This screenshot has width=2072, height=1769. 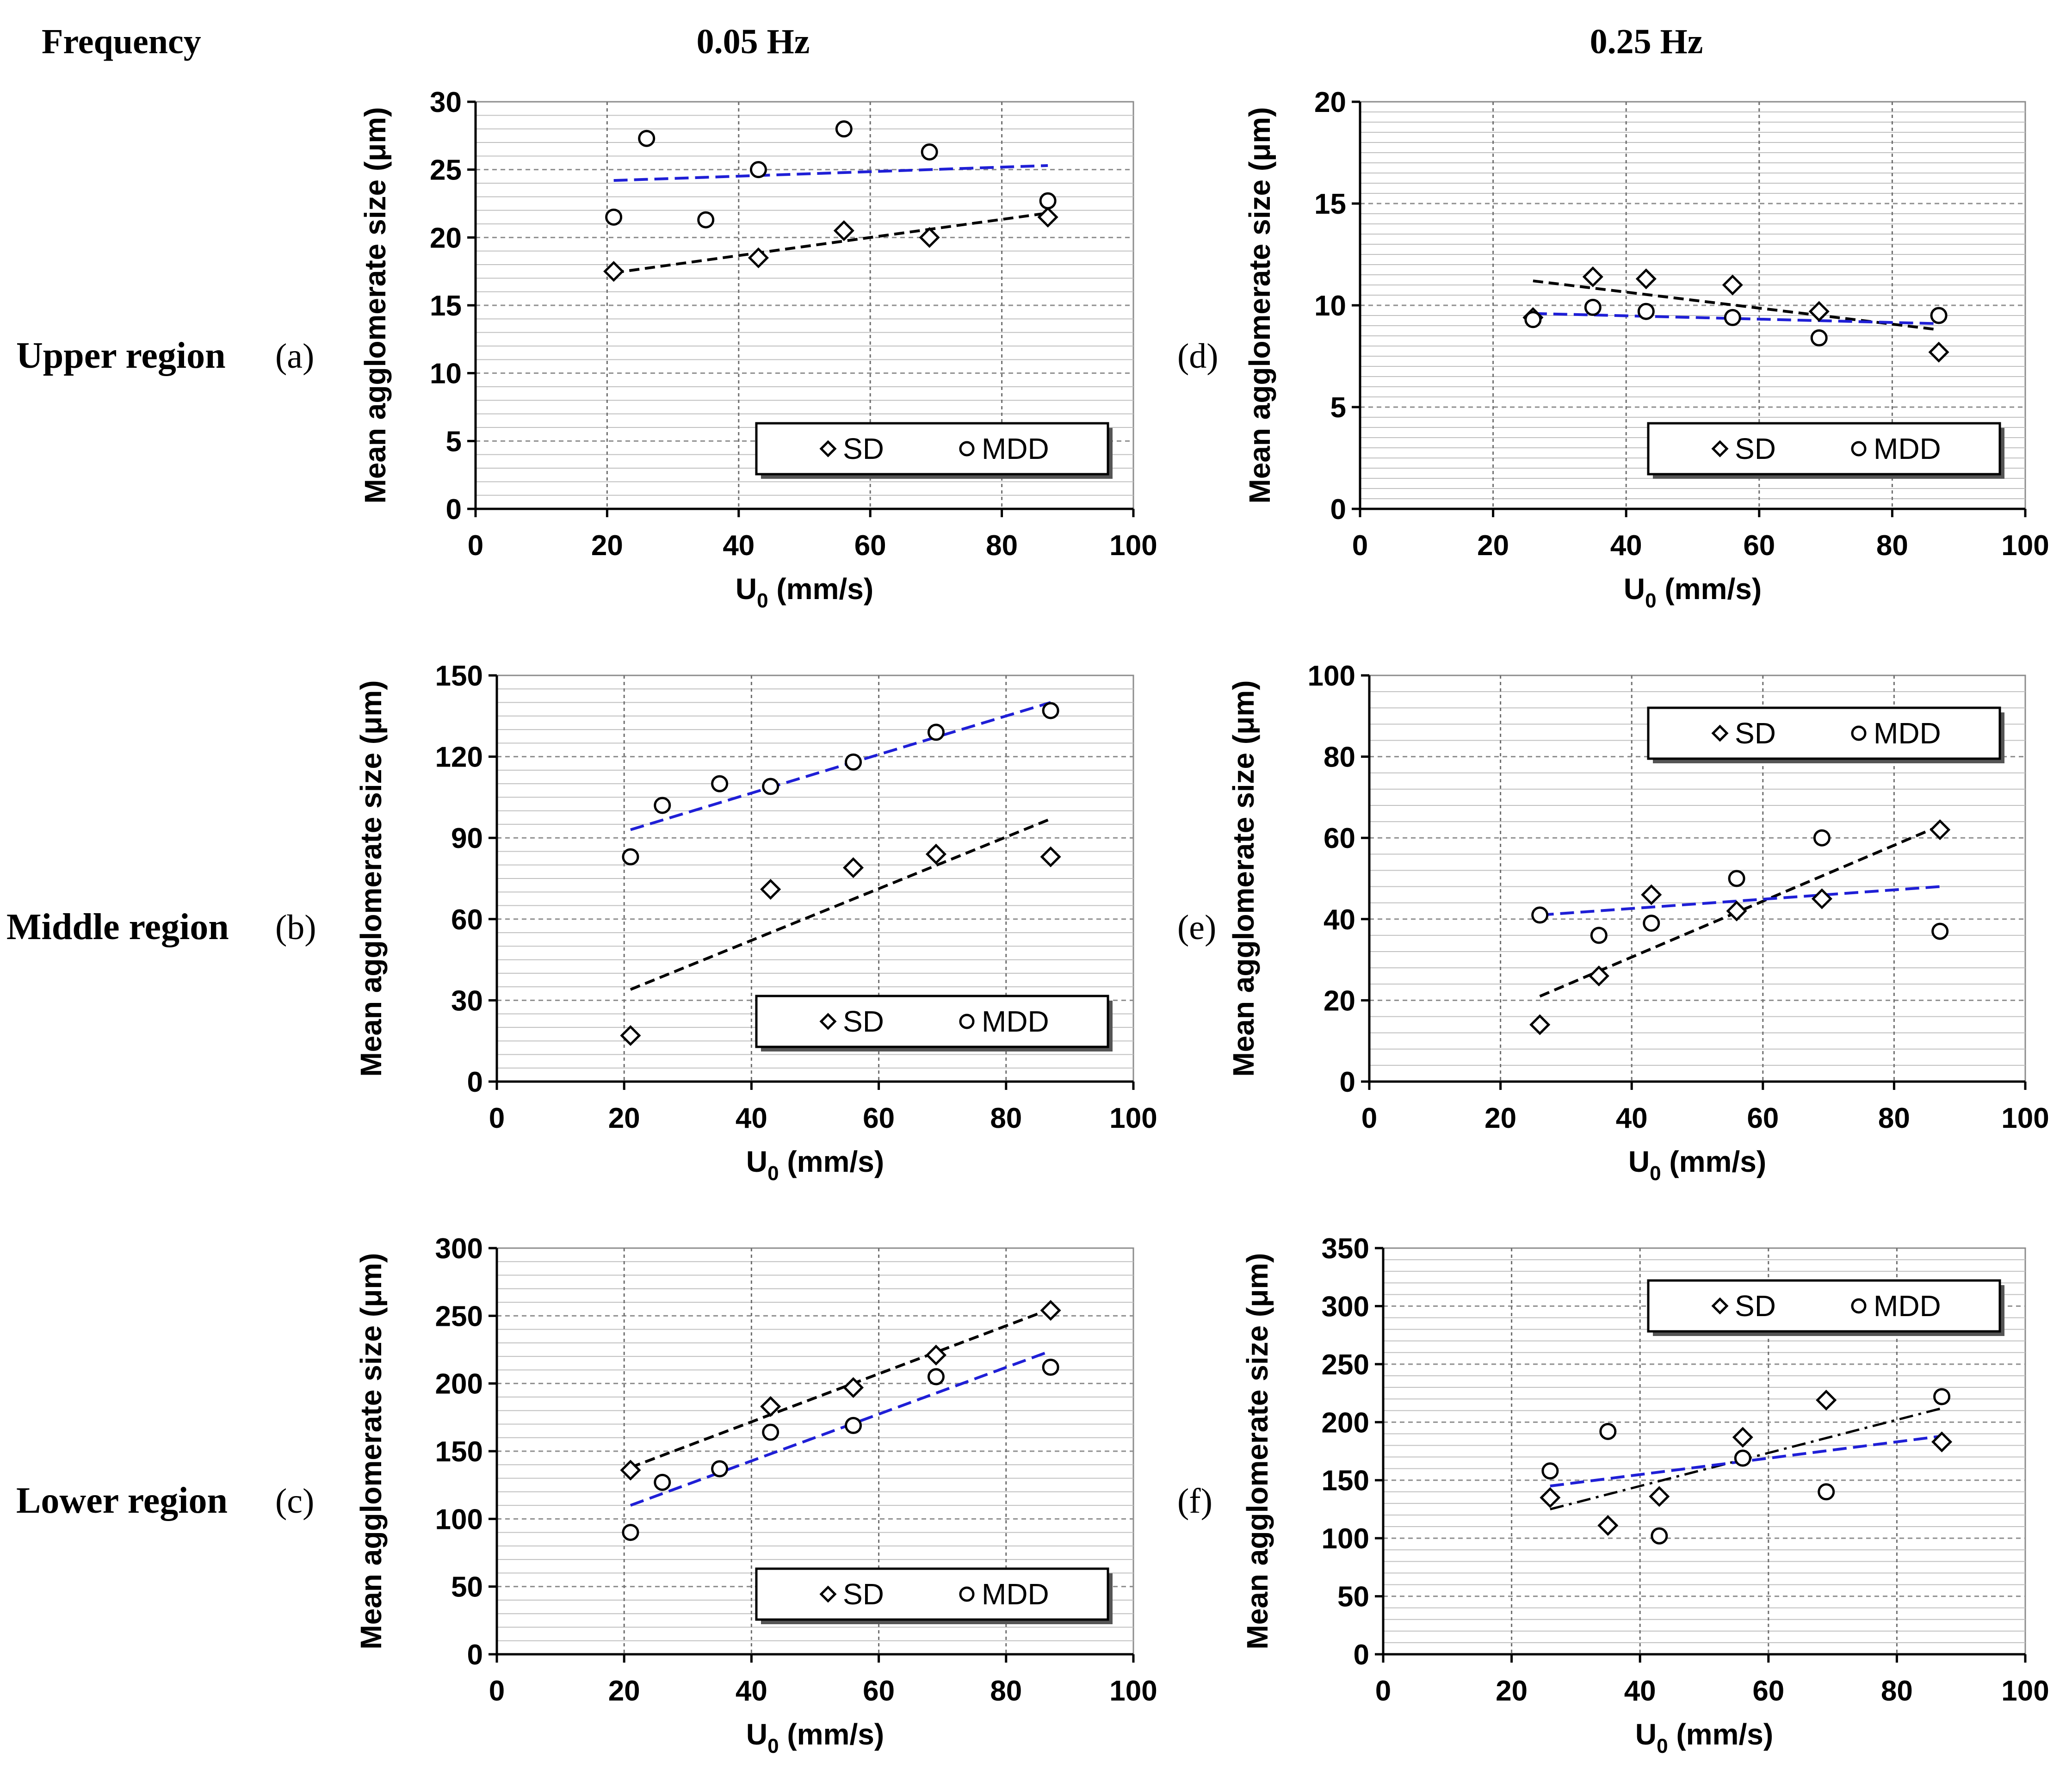 What do you see at coordinates (467, 1587) in the screenshot?
I see `y-tick-label: 50` at bounding box center [467, 1587].